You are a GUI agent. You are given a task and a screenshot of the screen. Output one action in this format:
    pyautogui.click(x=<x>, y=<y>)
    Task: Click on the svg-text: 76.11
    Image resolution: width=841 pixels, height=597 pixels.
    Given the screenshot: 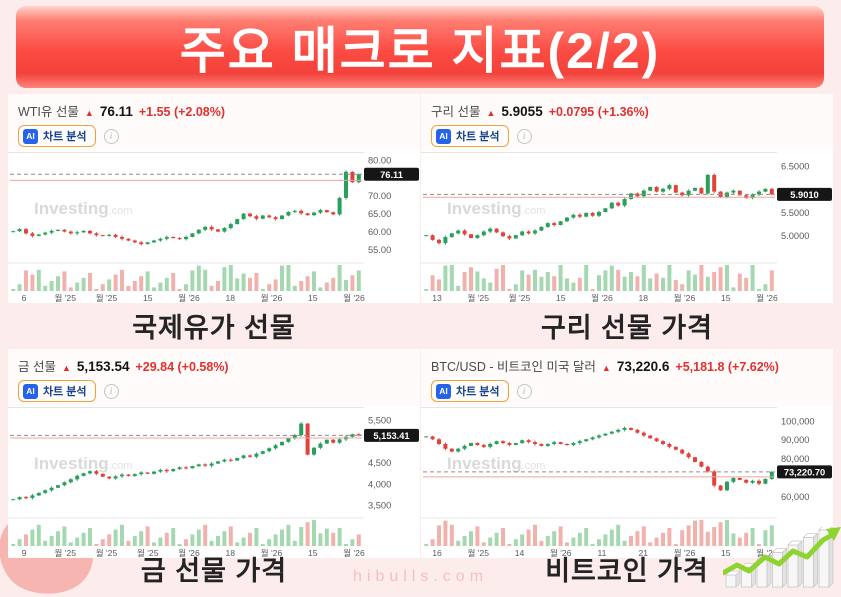 What is the action you would take?
    pyautogui.click(x=391, y=175)
    